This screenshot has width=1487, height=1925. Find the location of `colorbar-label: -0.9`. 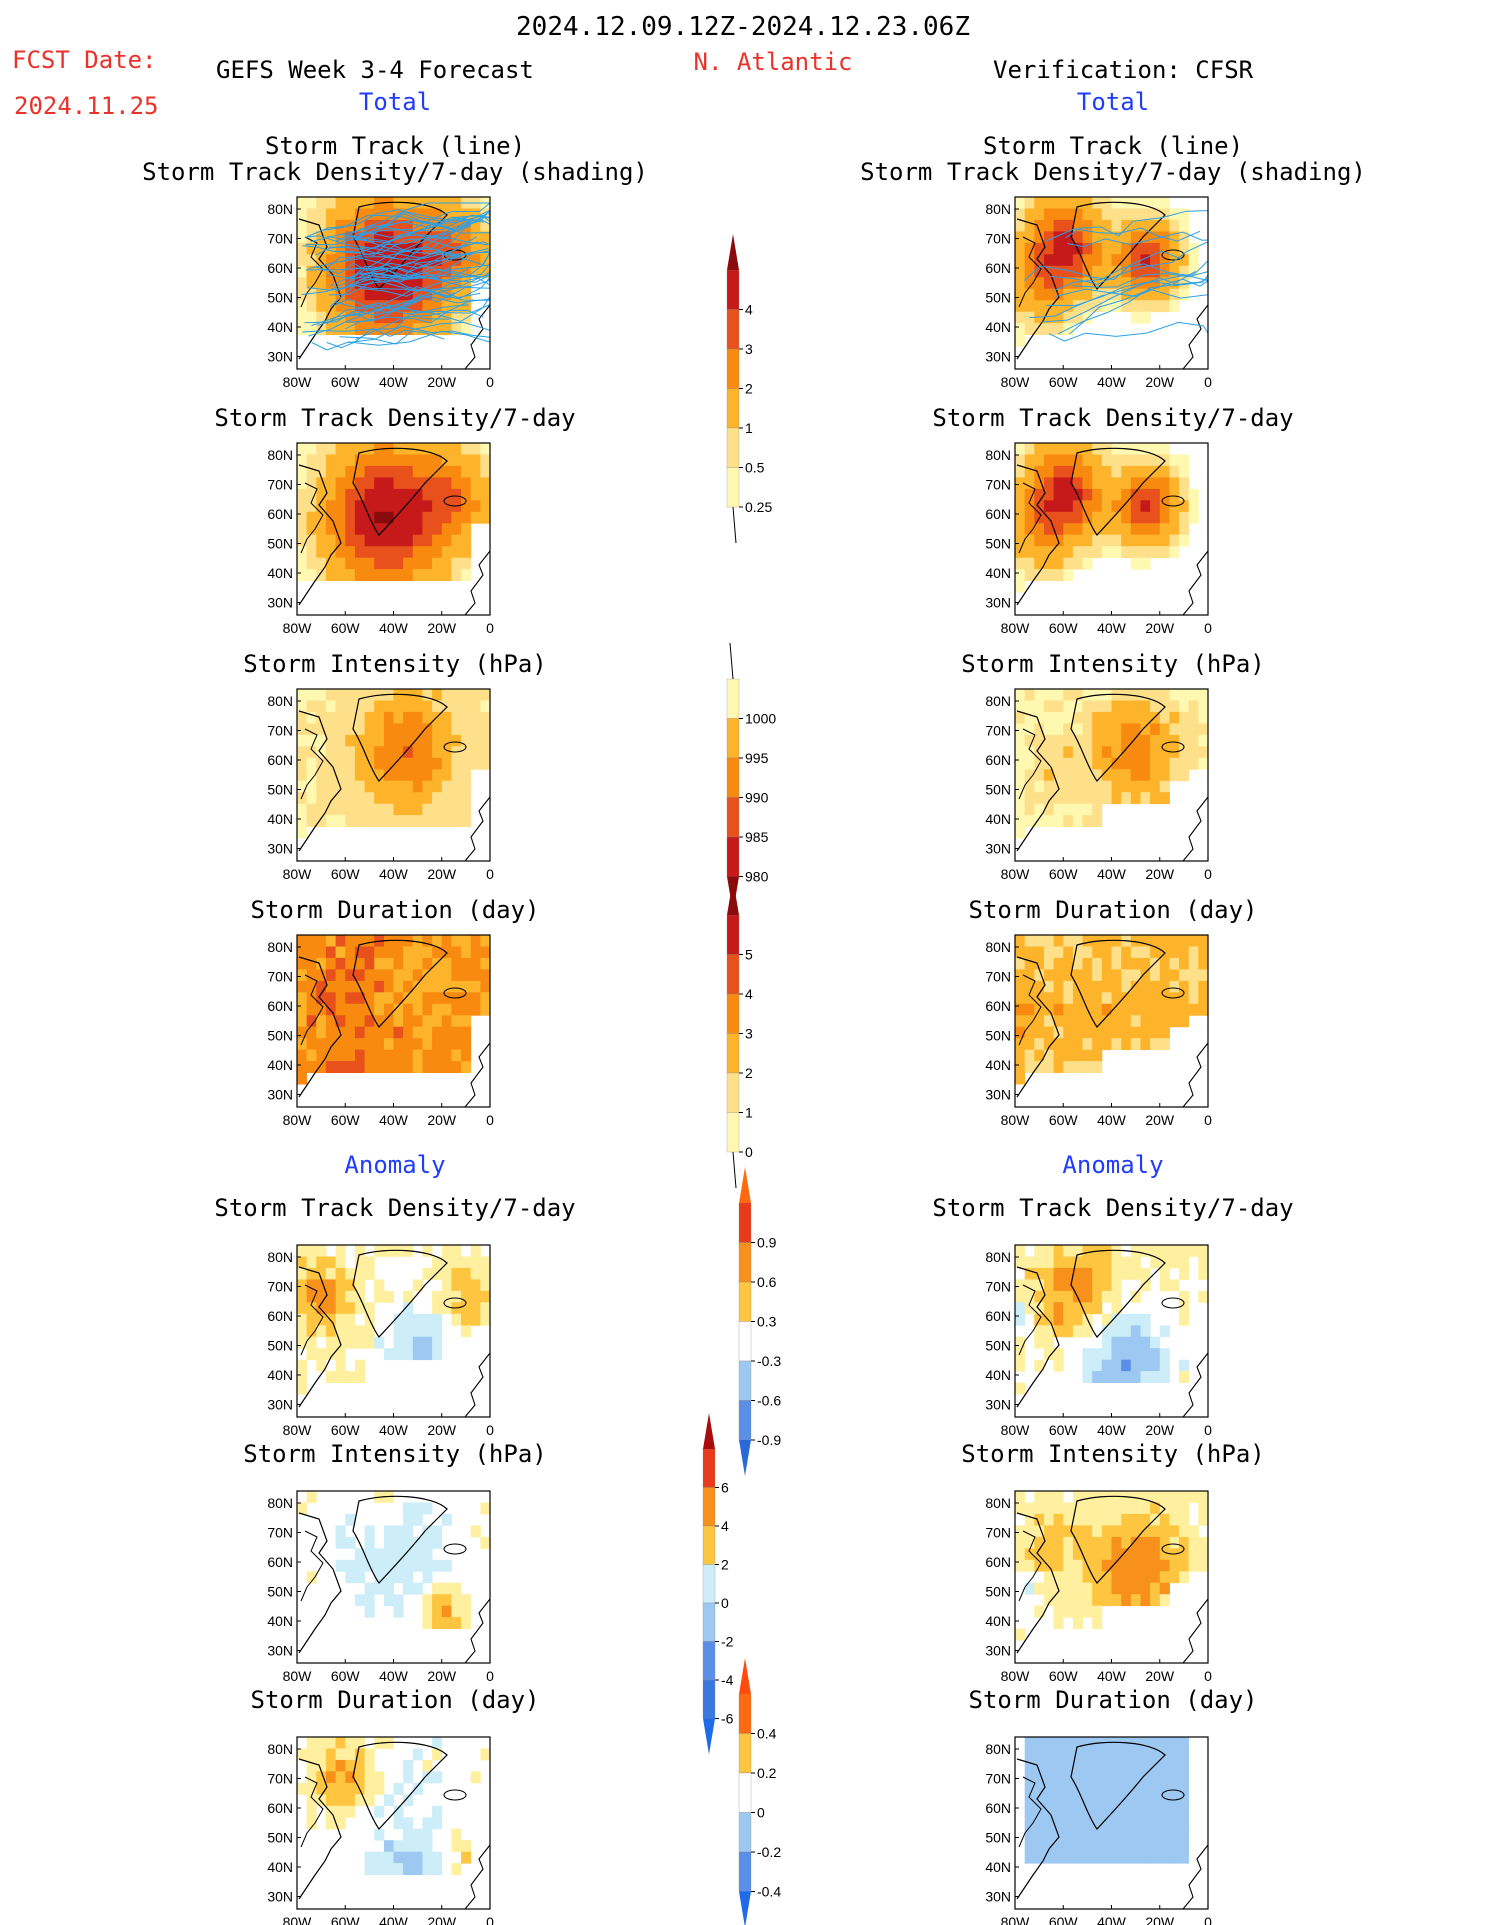

colorbar-label: -0.9 is located at coordinates (769, 1440).